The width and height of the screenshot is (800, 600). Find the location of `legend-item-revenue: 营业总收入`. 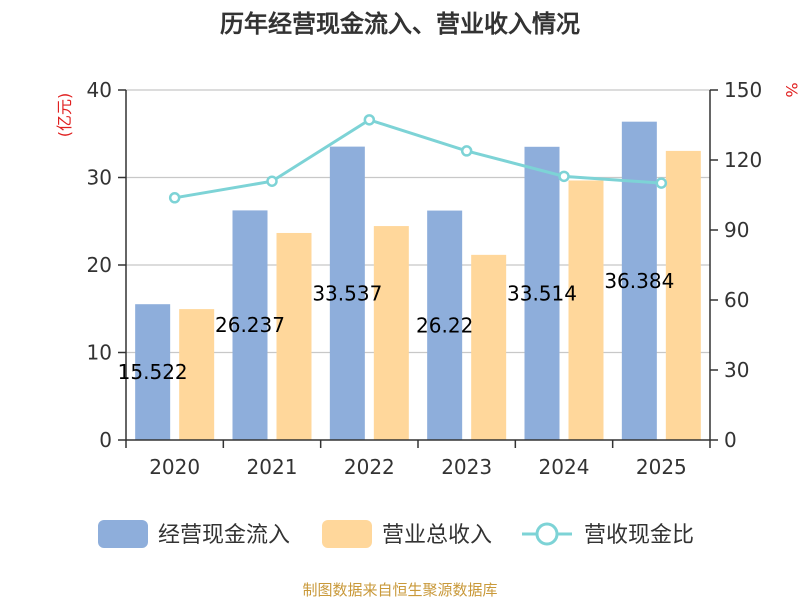

legend-item-revenue: 营业总收入 is located at coordinates (407, 534).